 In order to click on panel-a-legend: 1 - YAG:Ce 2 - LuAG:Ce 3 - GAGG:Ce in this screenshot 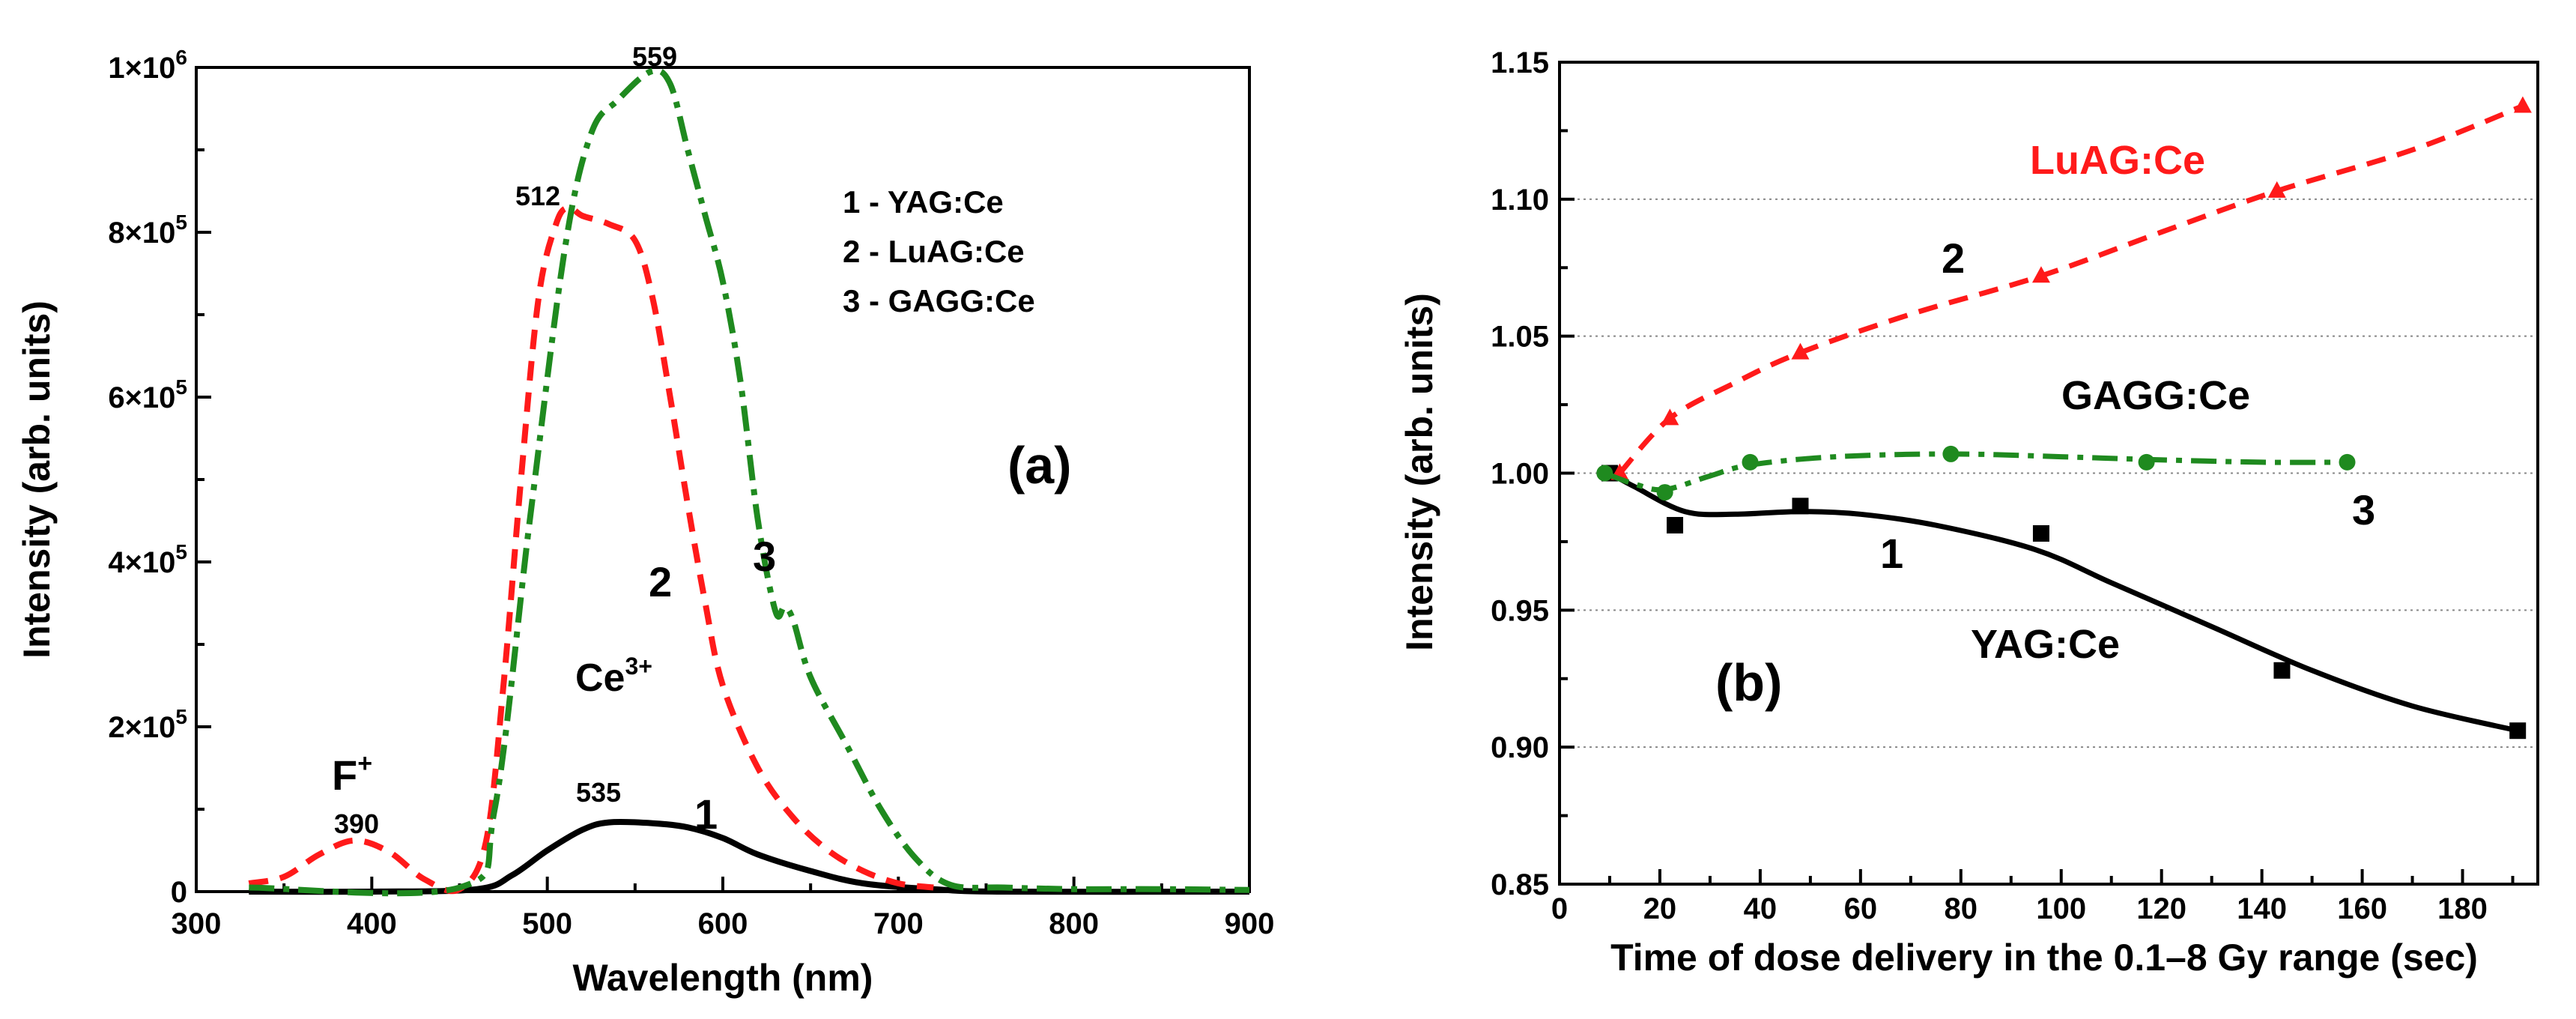, I will do `click(939, 251)`.